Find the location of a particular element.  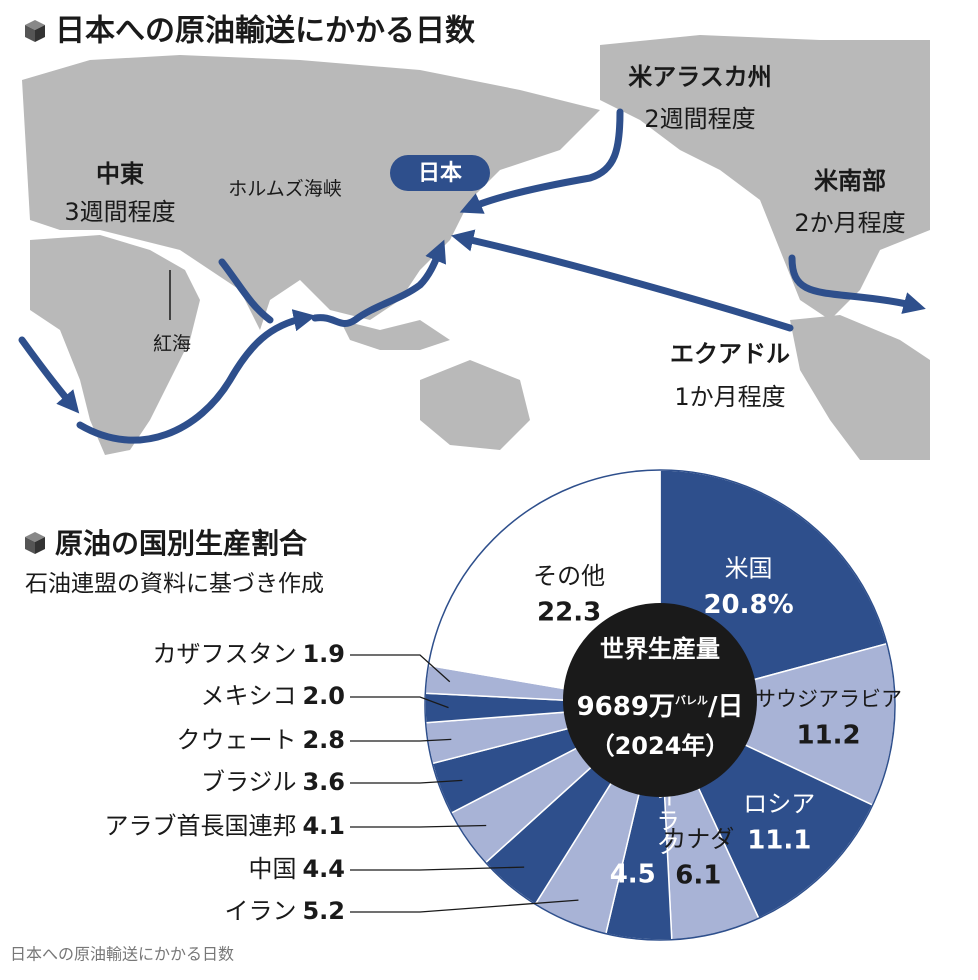

route-malacca is located at coordinates (379, 283).